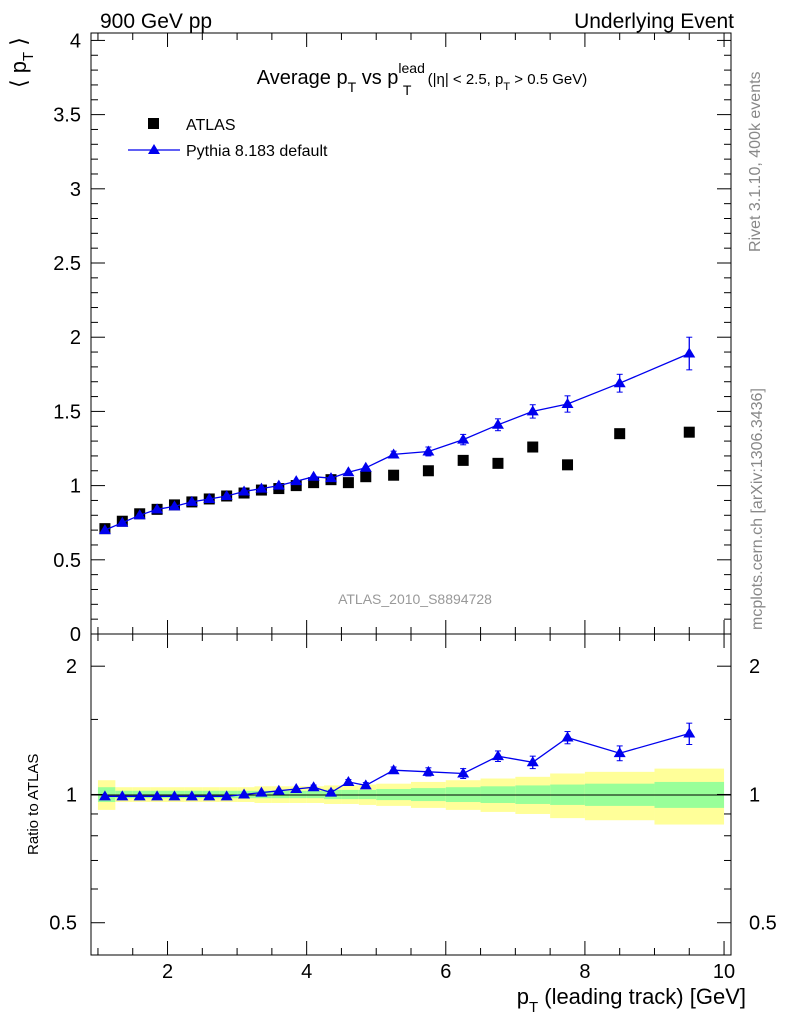 The width and height of the screenshot is (786, 1024). Describe the element at coordinates (257, 151) in the screenshot. I see `legend-label-pythia: Pythia 8.183 default` at that location.